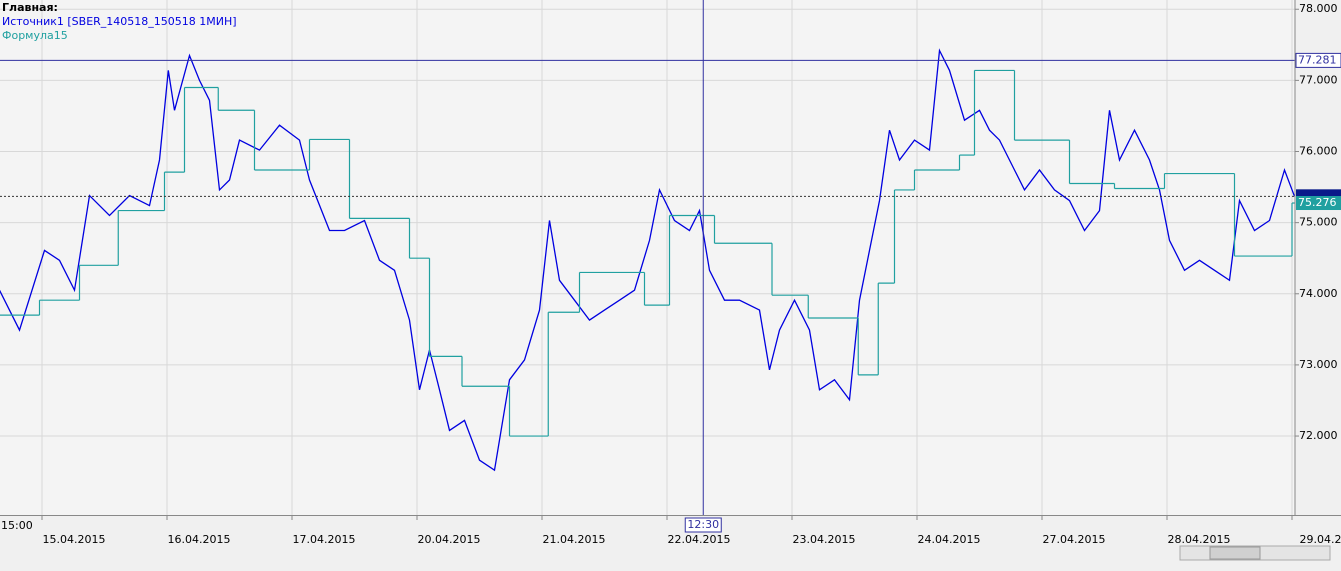  Describe the element at coordinates (949, 539) in the screenshot. I see `x-tick-label: 24.04.2015` at that location.